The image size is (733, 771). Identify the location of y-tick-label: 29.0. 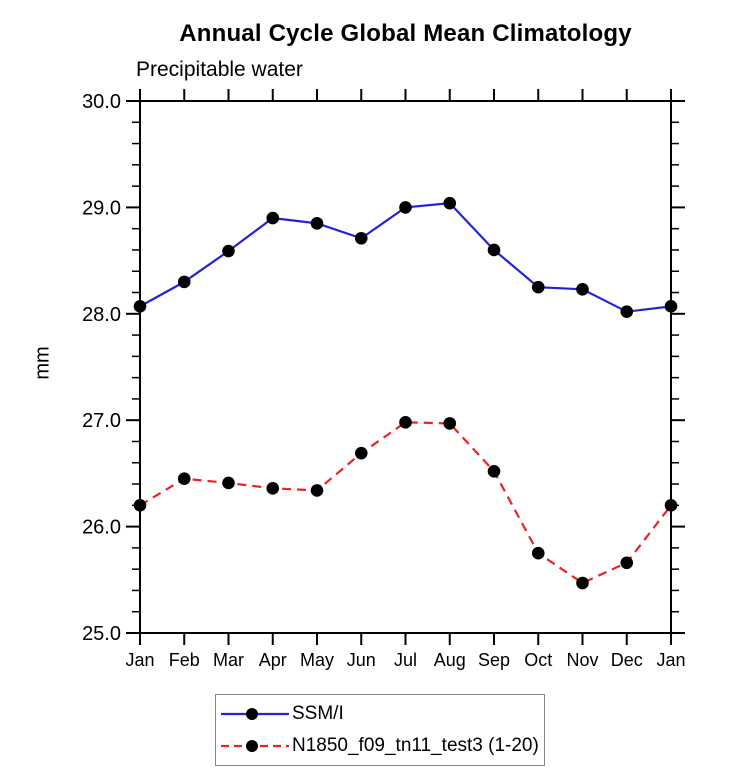
(101, 208).